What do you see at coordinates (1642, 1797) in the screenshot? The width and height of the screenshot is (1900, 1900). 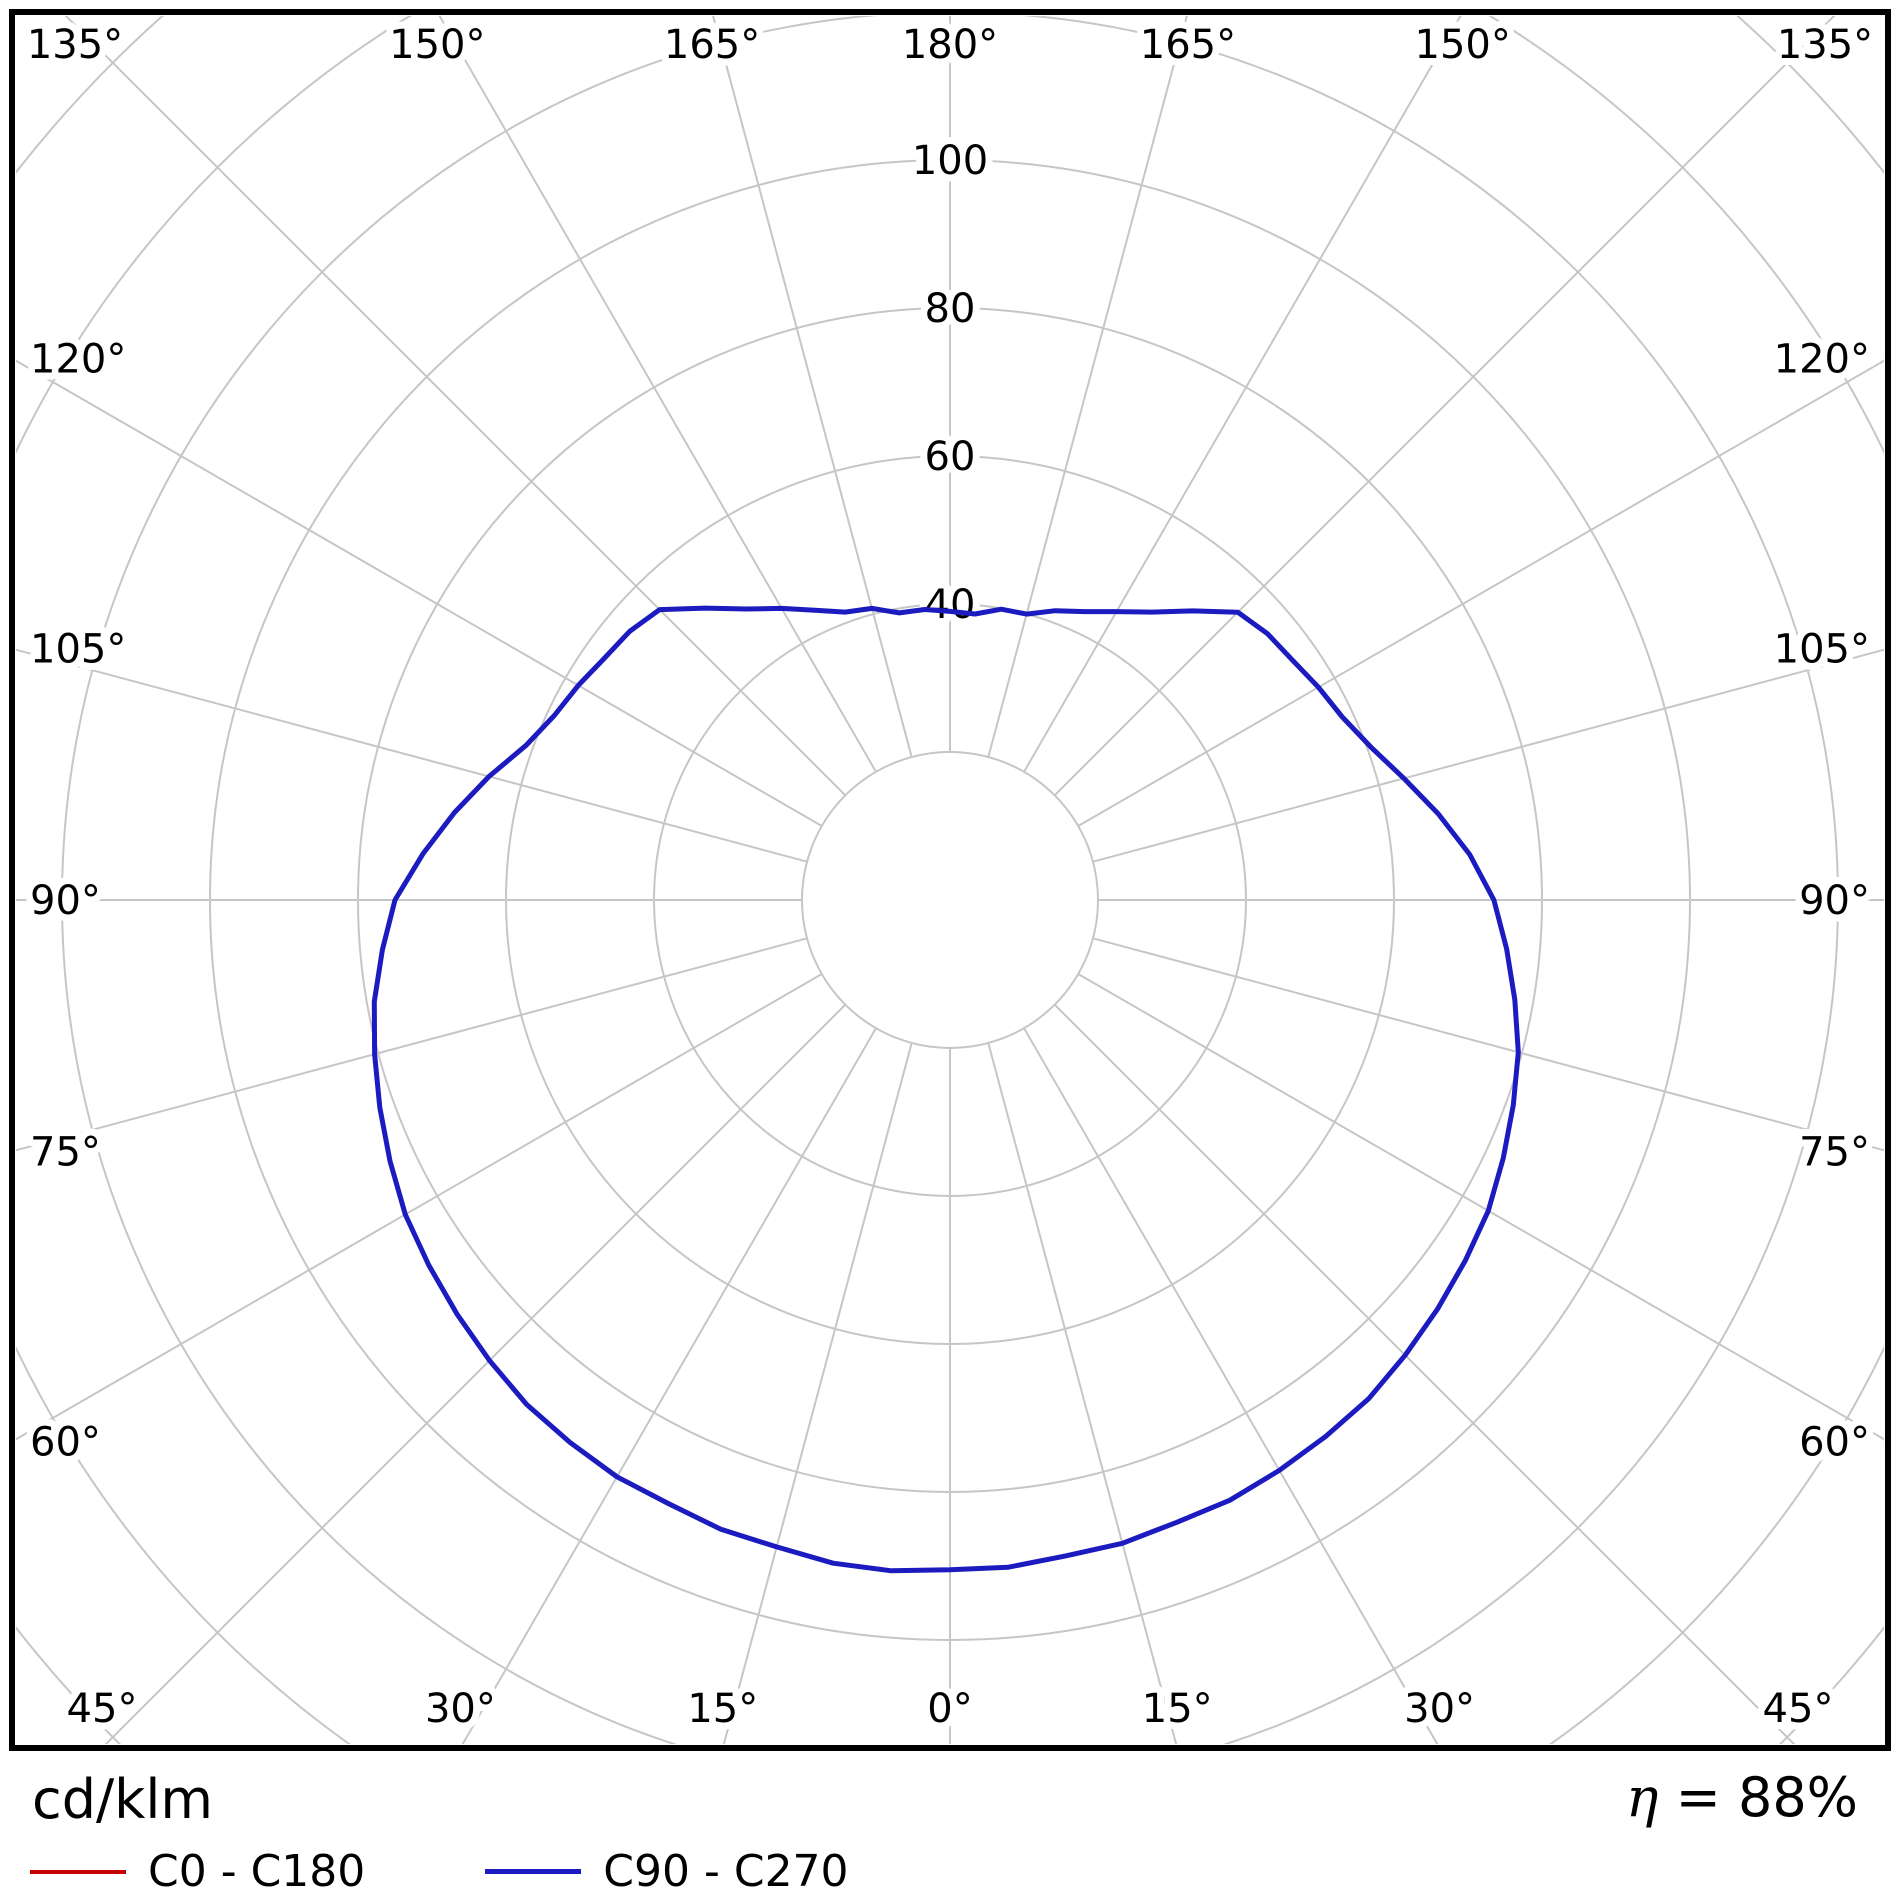 I see `eta-symbol: η` at bounding box center [1642, 1797].